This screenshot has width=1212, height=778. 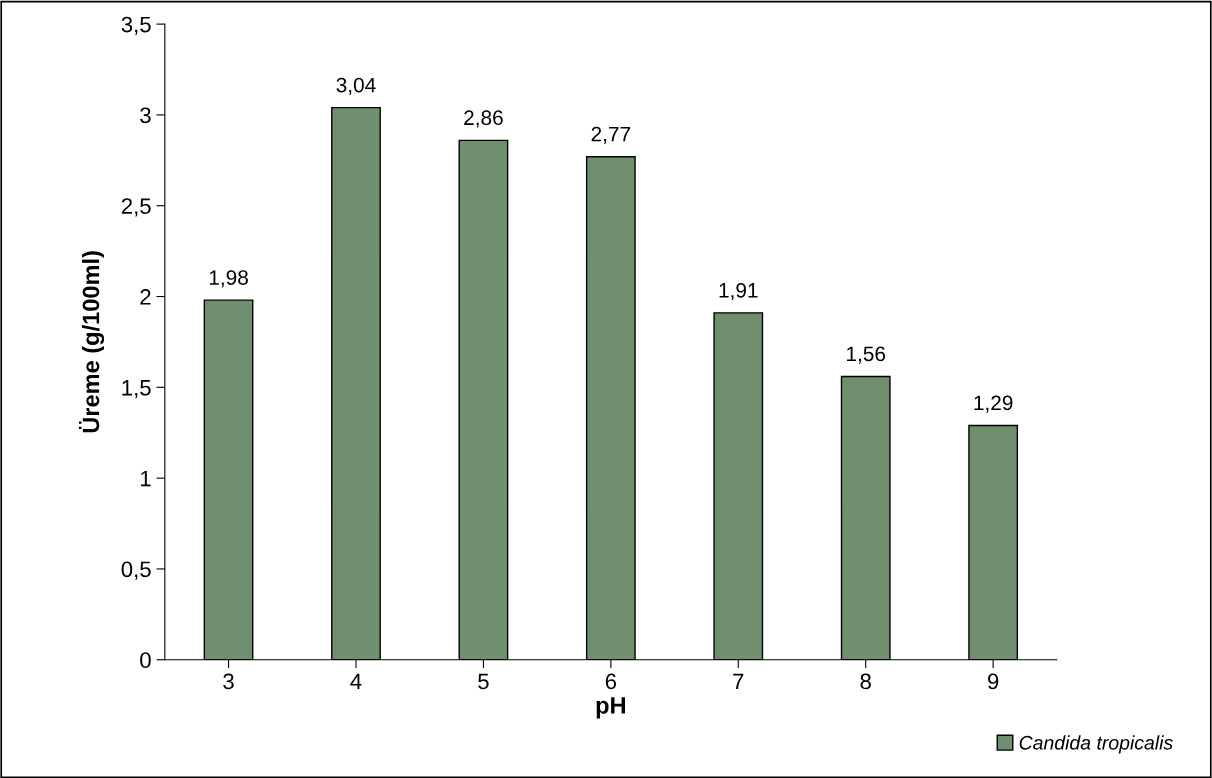 I want to click on x-tick-label: 9, so click(x=993, y=681).